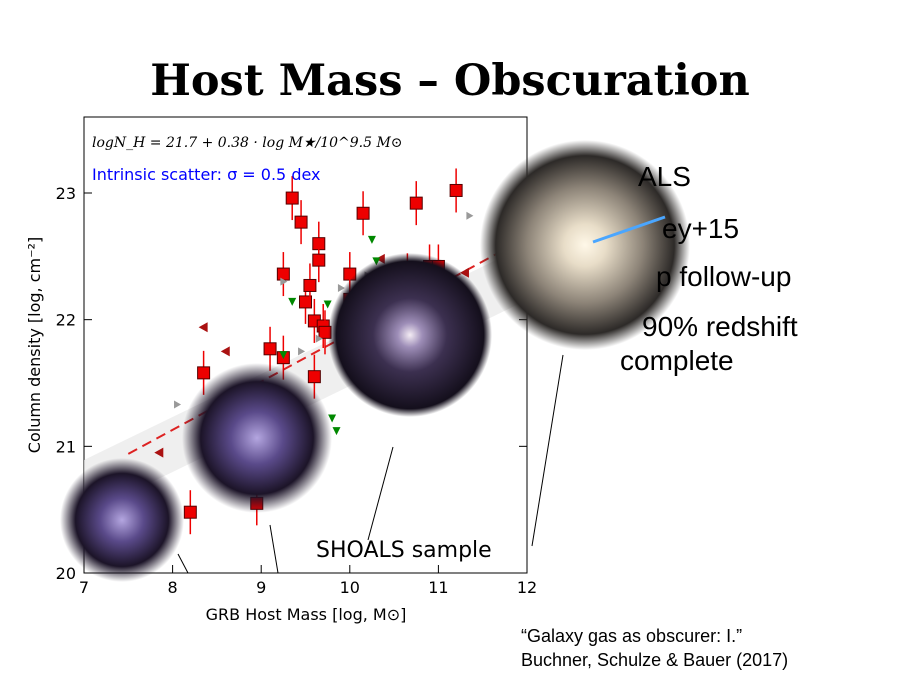  I want to click on x-tick-label: 9, so click(261, 587).